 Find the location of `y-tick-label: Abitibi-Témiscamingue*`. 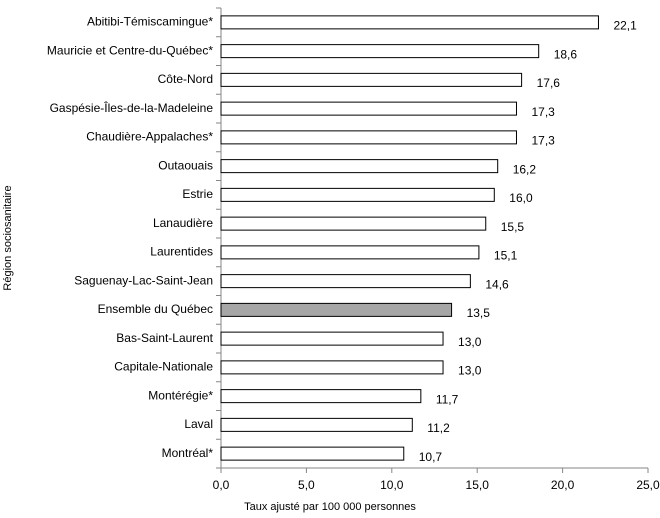

y-tick-label: Abitibi-Témiscamingue* is located at coordinates (150, 22).